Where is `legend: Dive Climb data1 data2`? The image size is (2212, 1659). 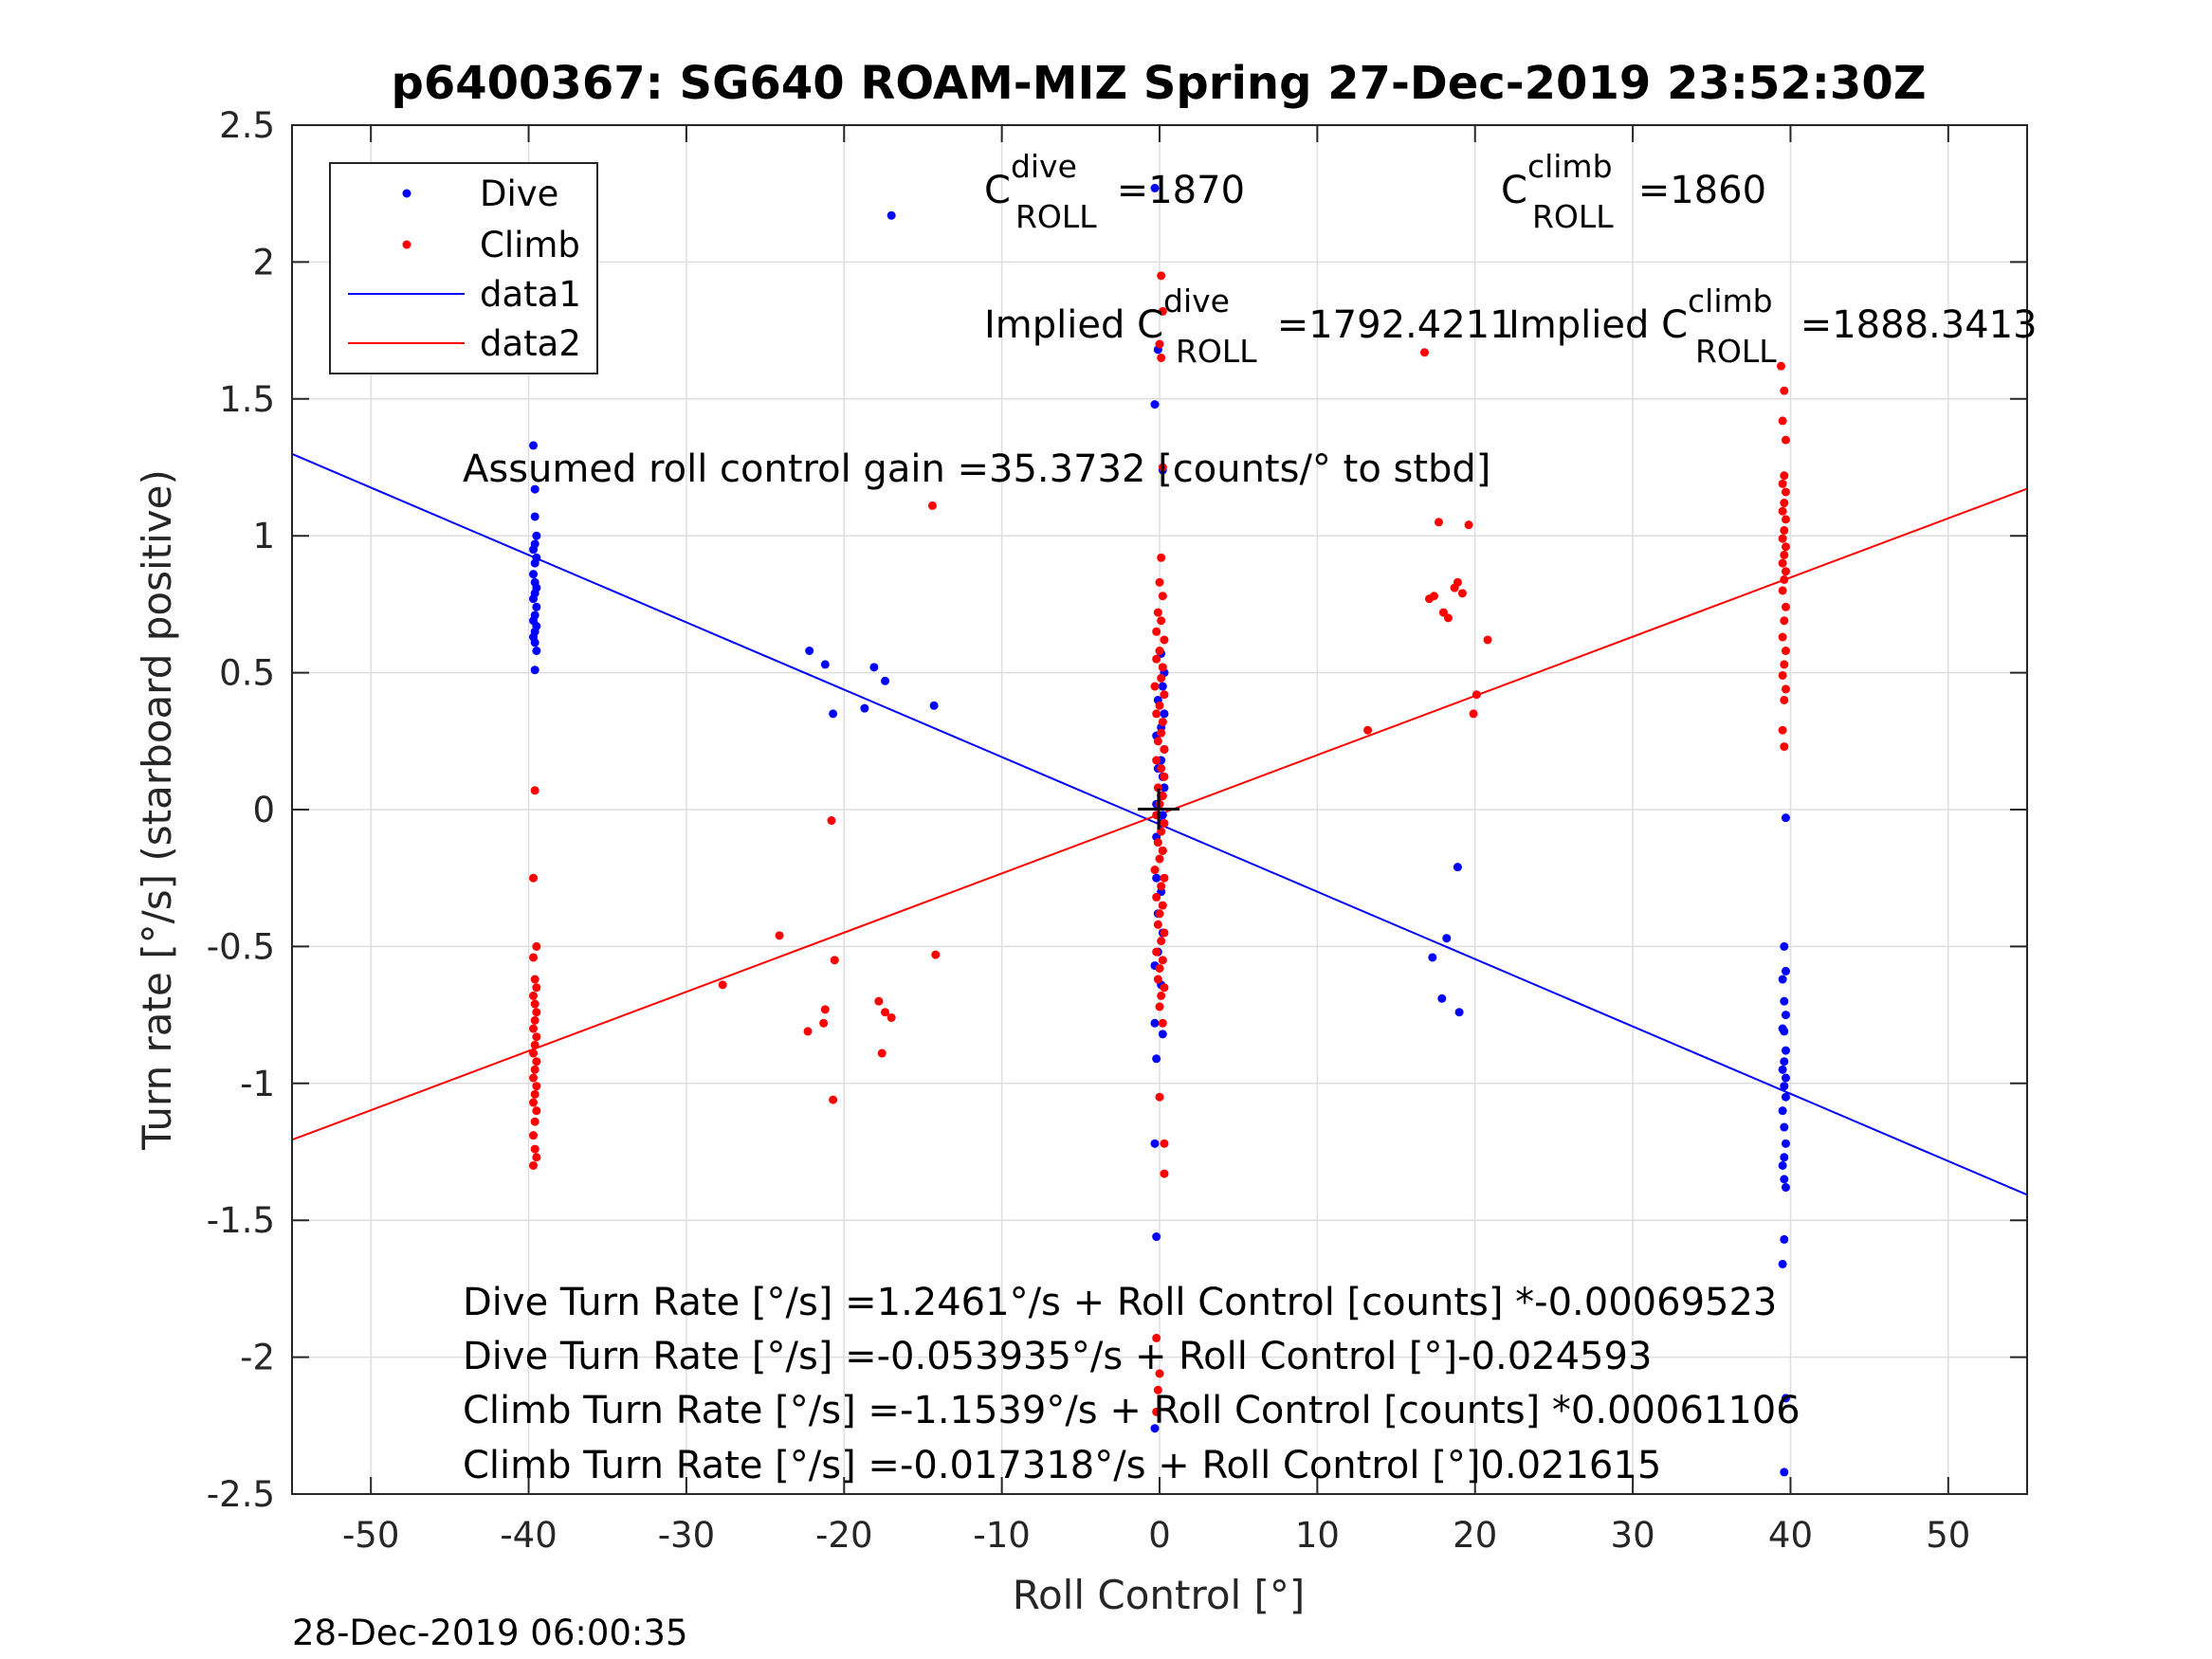
legend: Dive Climb data1 data2 is located at coordinates (463, 268).